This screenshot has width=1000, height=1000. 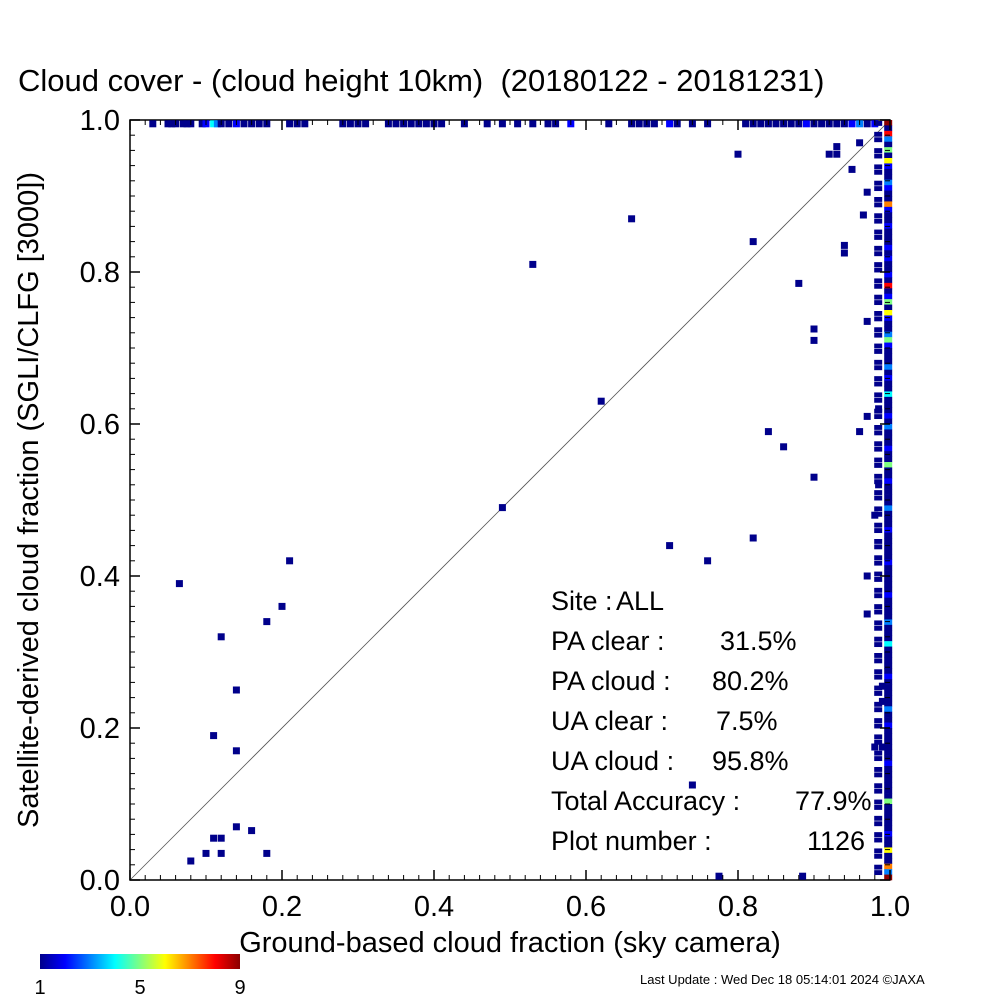 What do you see at coordinates (510, 943) in the screenshot?
I see `x-axis-label: Ground-based cloud fraction (sky camera)` at bounding box center [510, 943].